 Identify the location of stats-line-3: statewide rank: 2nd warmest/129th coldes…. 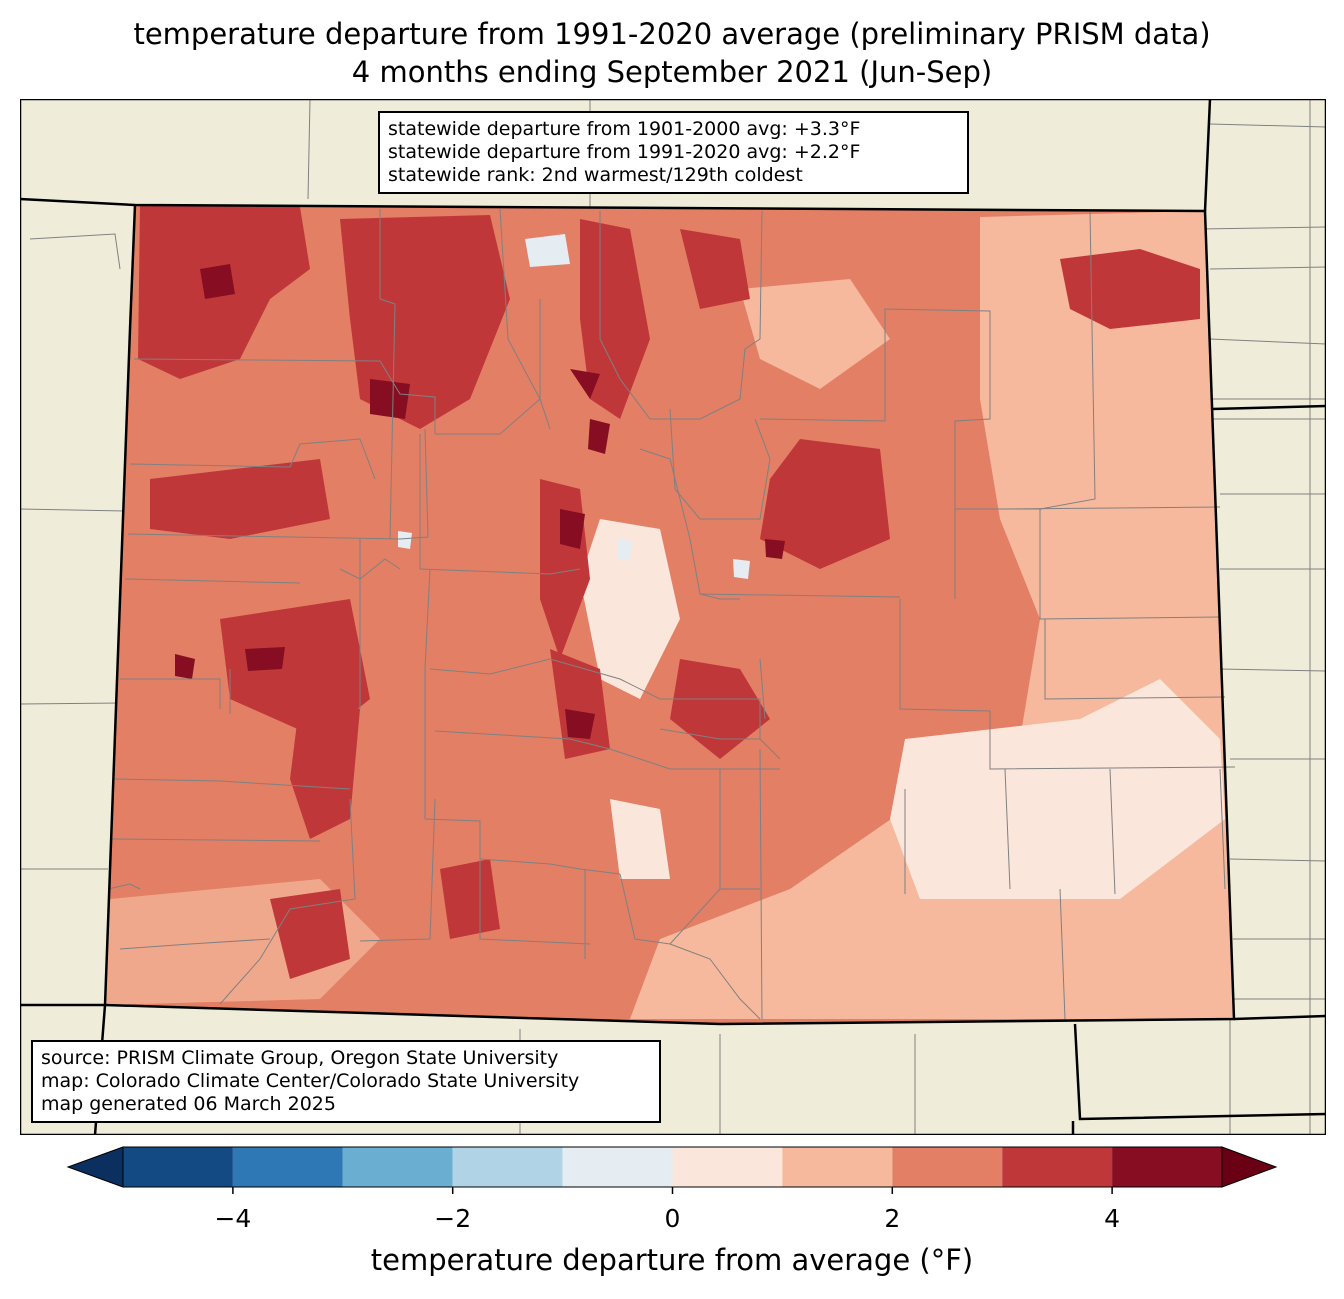
(595, 175).